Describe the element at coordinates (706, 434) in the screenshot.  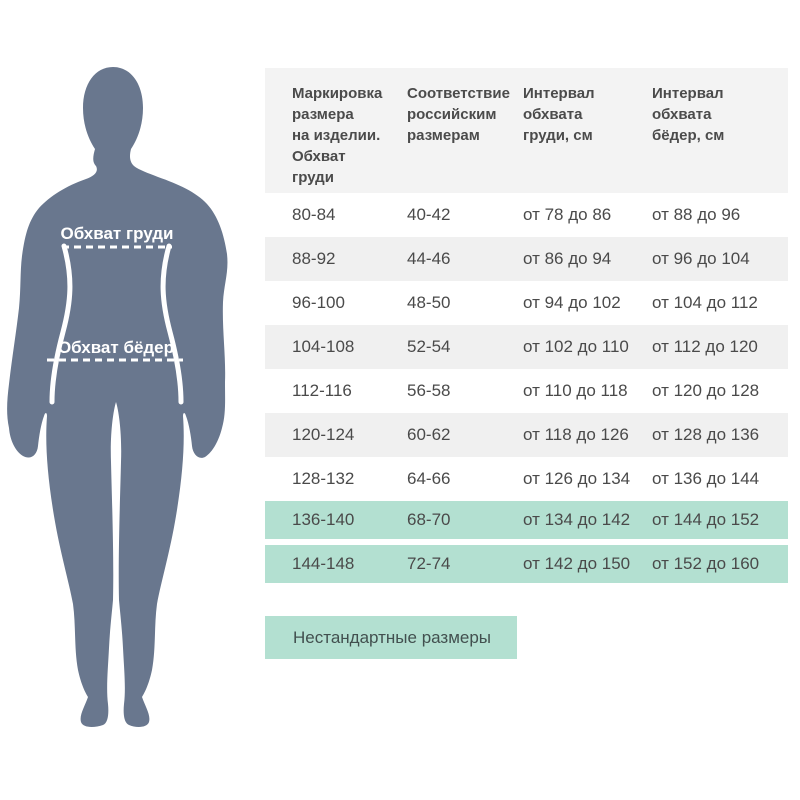
I see `table-cell: от 128 до 136` at that location.